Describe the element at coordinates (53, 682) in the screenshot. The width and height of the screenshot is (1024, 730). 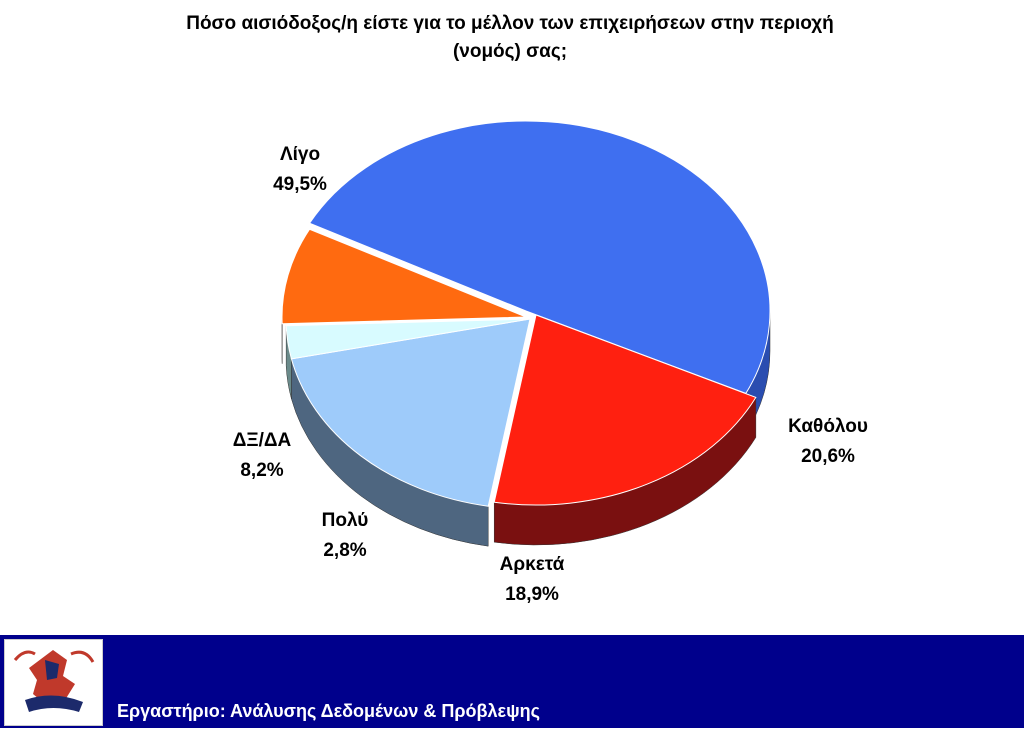
I see `university-emblem-icon` at that location.